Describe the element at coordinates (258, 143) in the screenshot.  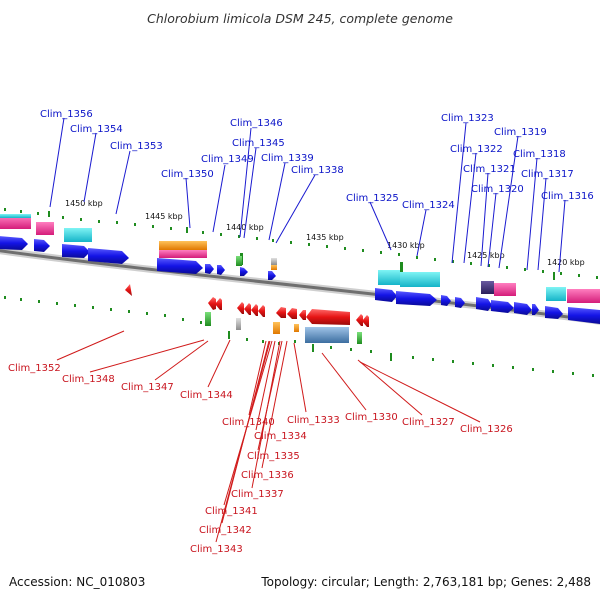
I see `gene-label-clim-1345: Clim_1345` at that location.